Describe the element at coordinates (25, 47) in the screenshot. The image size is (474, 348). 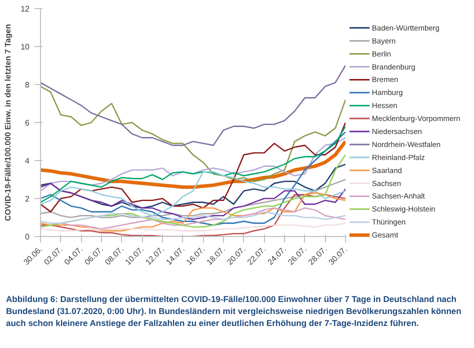
I see `y-tick-label: 10` at that location.